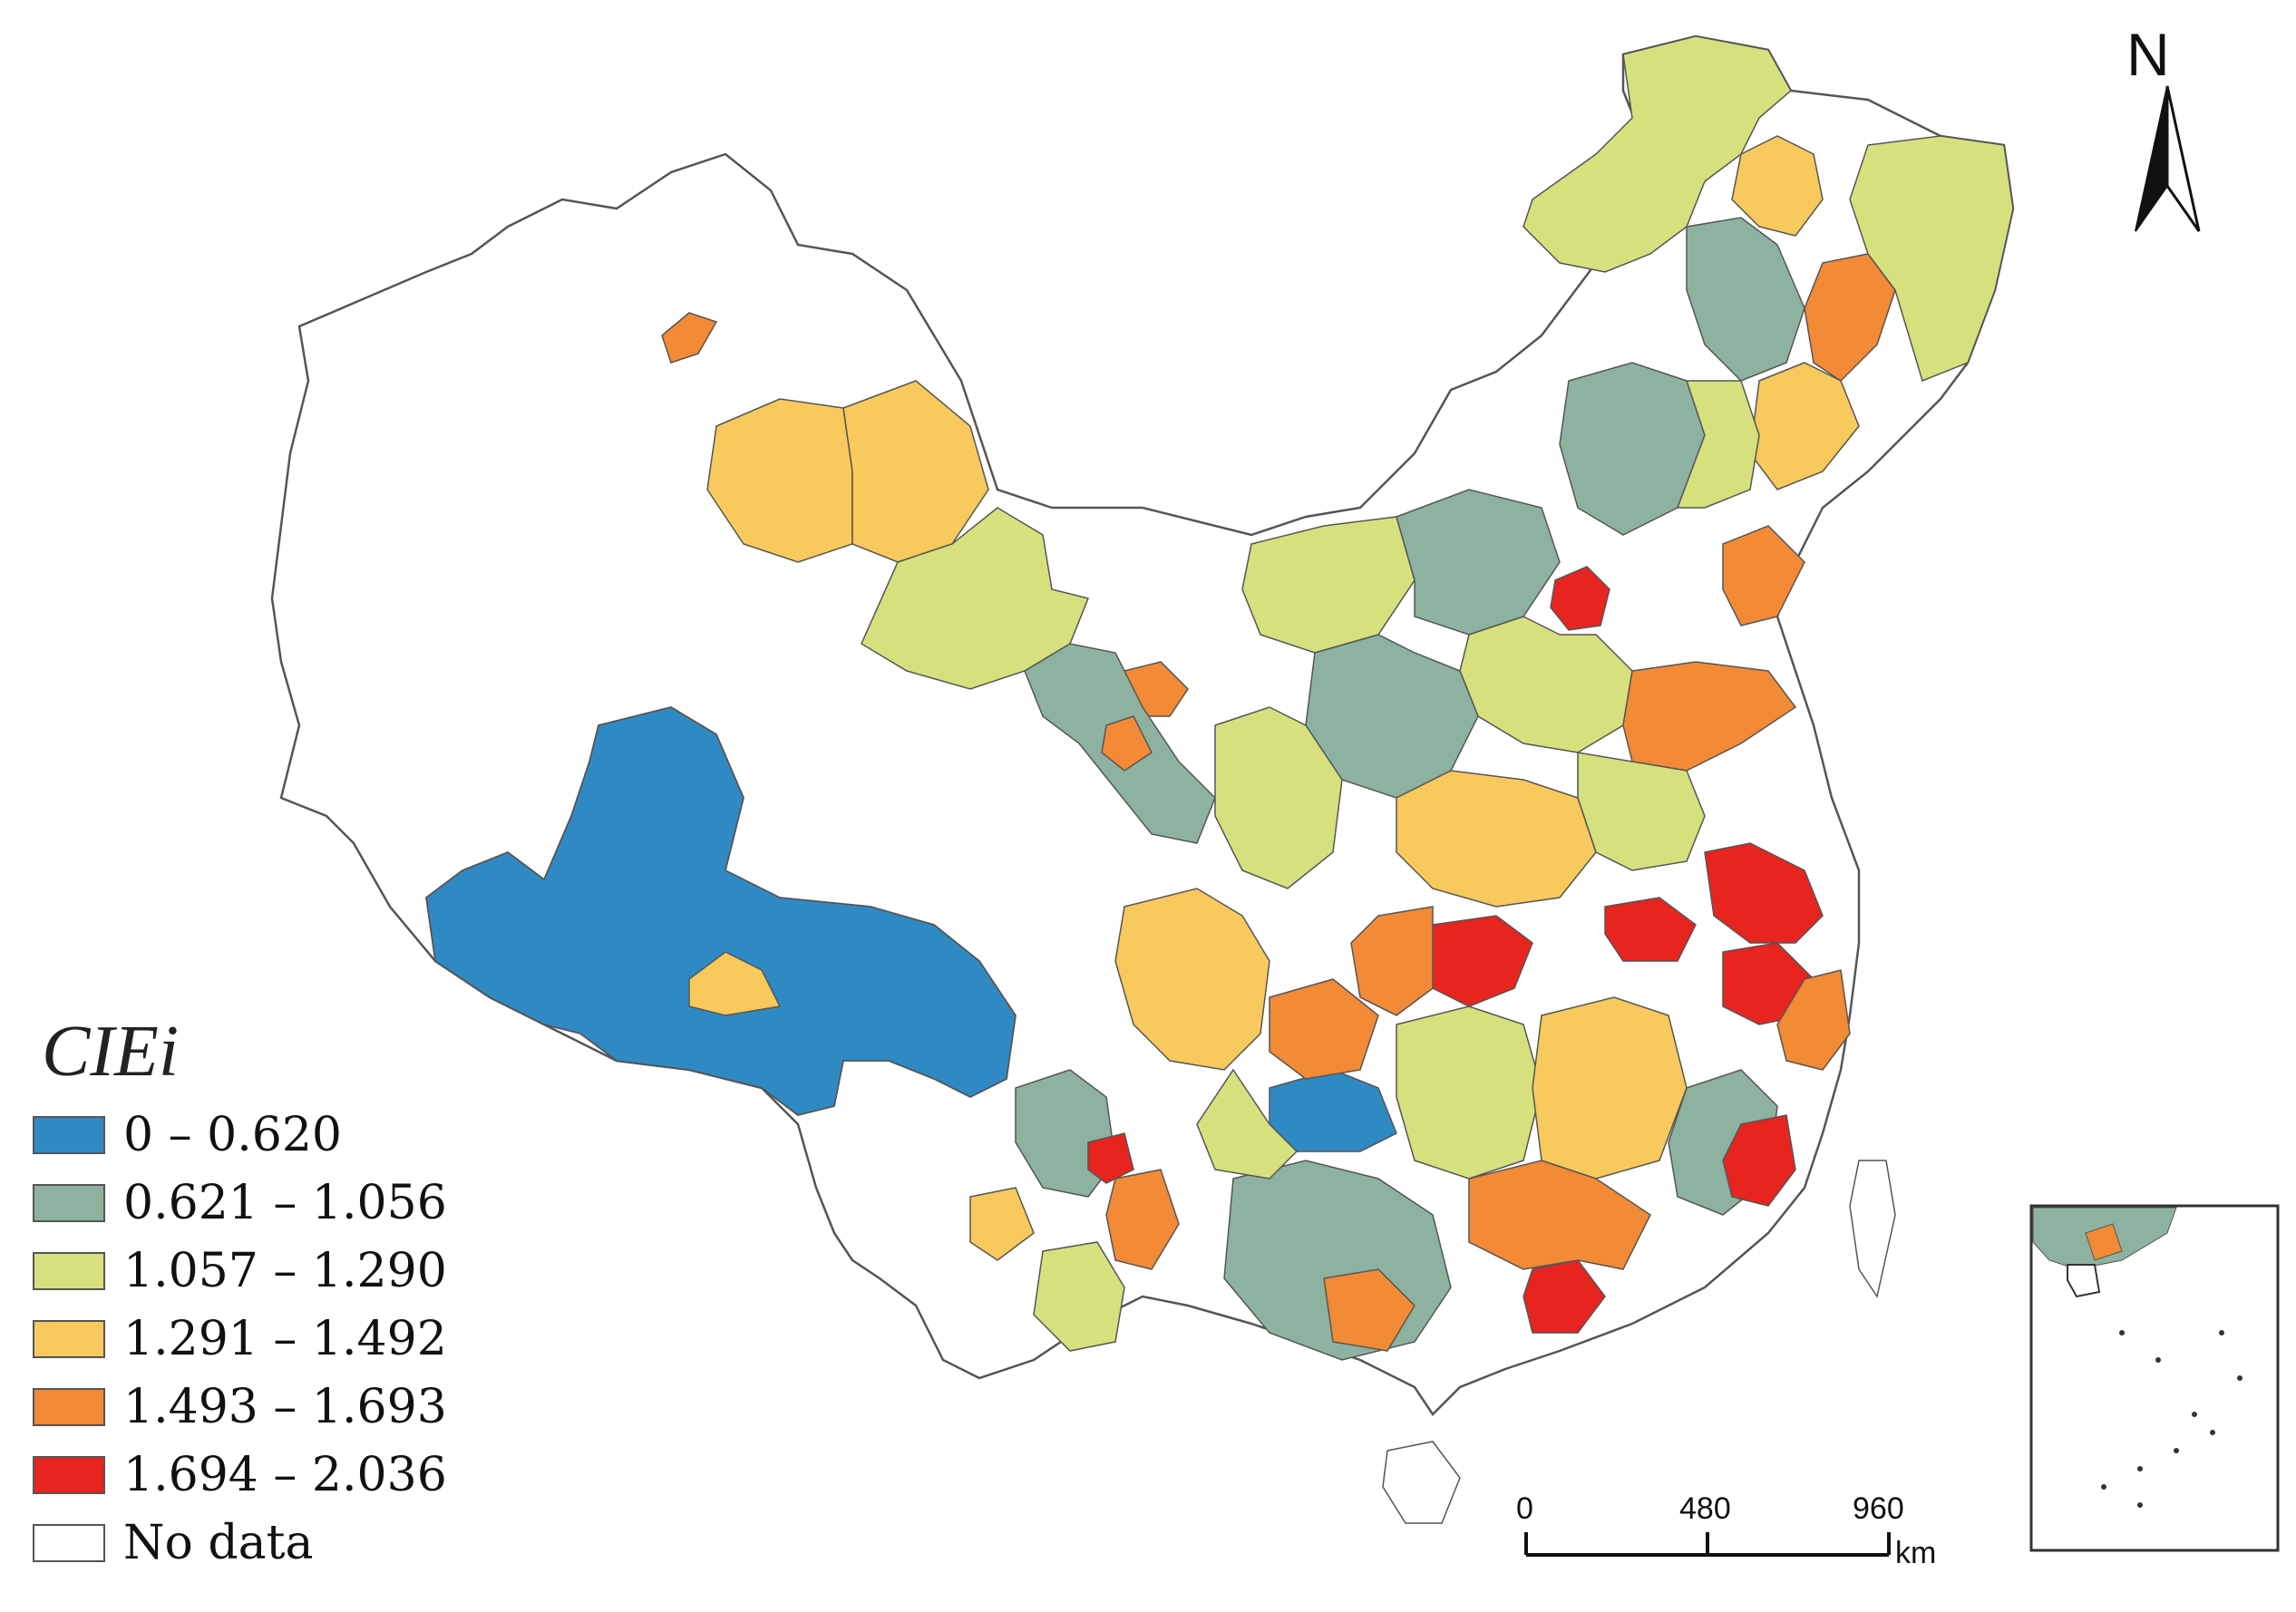 This screenshot has width=2296, height=1612. Describe the element at coordinates (1709, 716) in the screenshot. I see `region-shandong` at that location.